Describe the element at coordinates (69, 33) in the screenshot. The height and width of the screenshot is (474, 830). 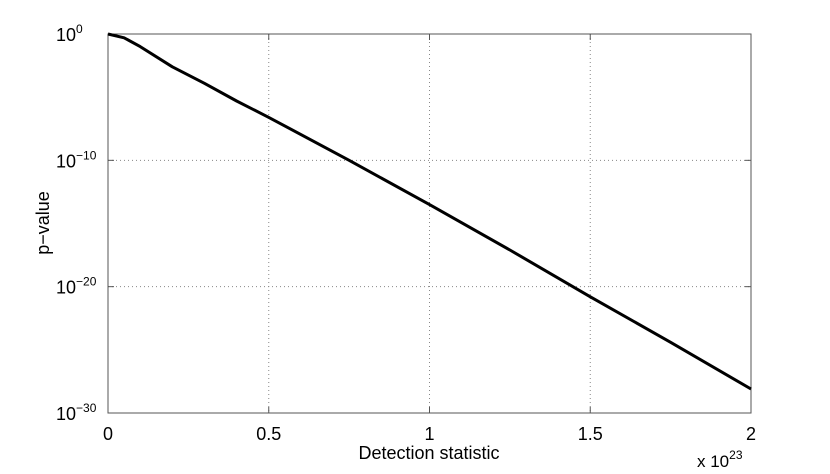
I see `y-tick-label: 100` at that location.